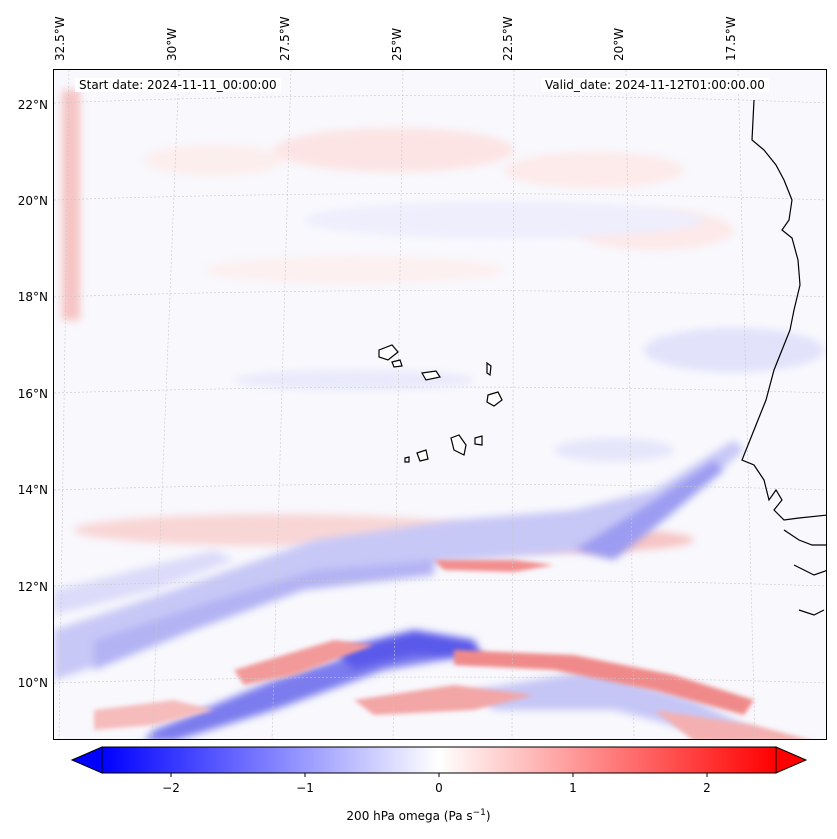  What do you see at coordinates (32, 105) in the screenshot?
I see `lat-label-22n: 22°N` at bounding box center [32, 105].